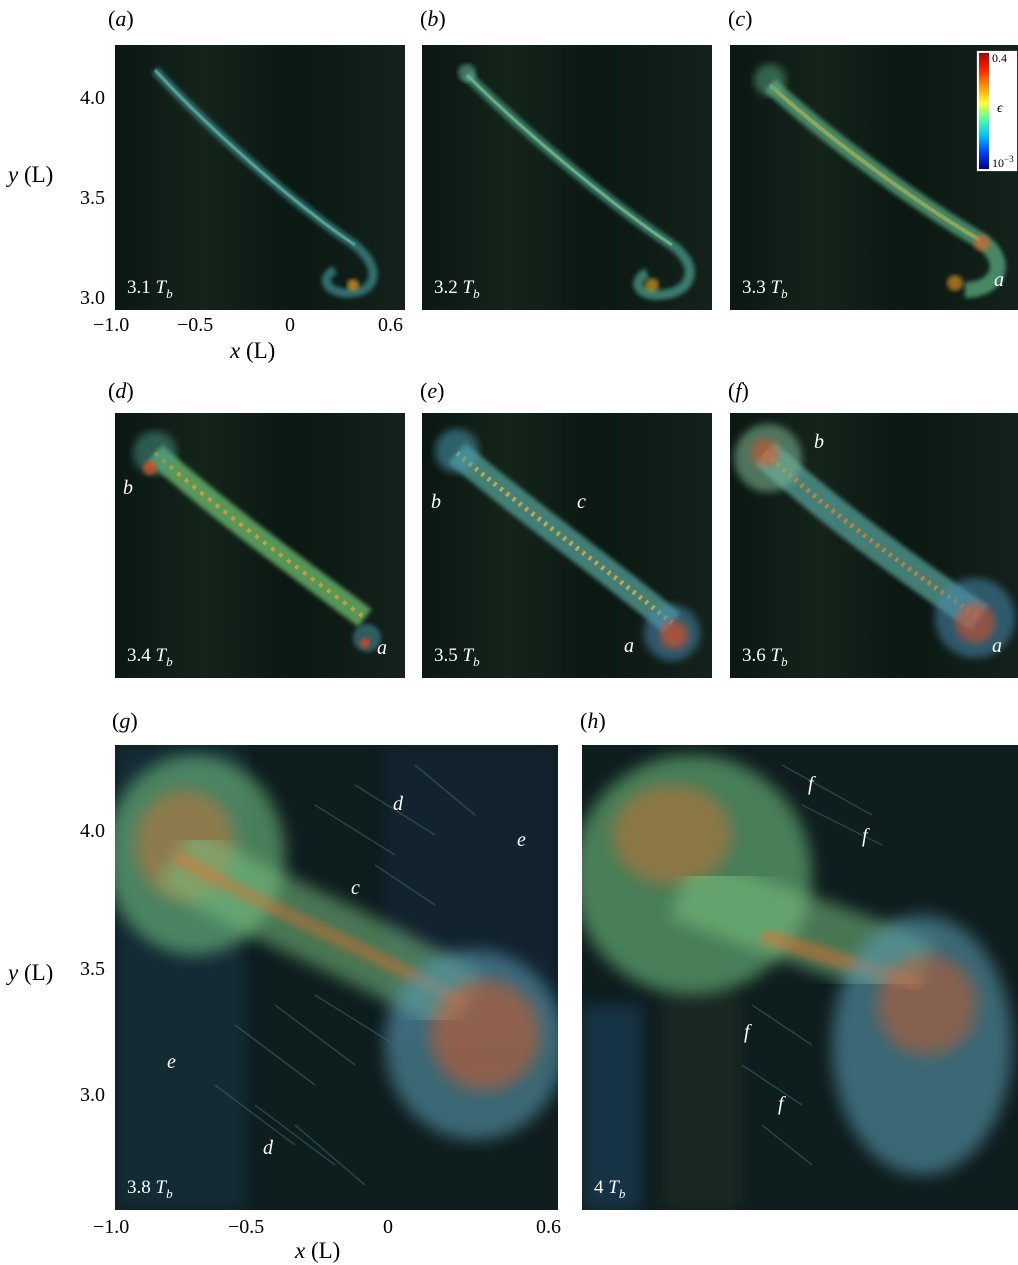 This screenshot has height=1265, width=1018. What do you see at coordinates (125, 720) in the screenshot?
I see `panel-label-g: (g)` at bounding box center [125, 720].